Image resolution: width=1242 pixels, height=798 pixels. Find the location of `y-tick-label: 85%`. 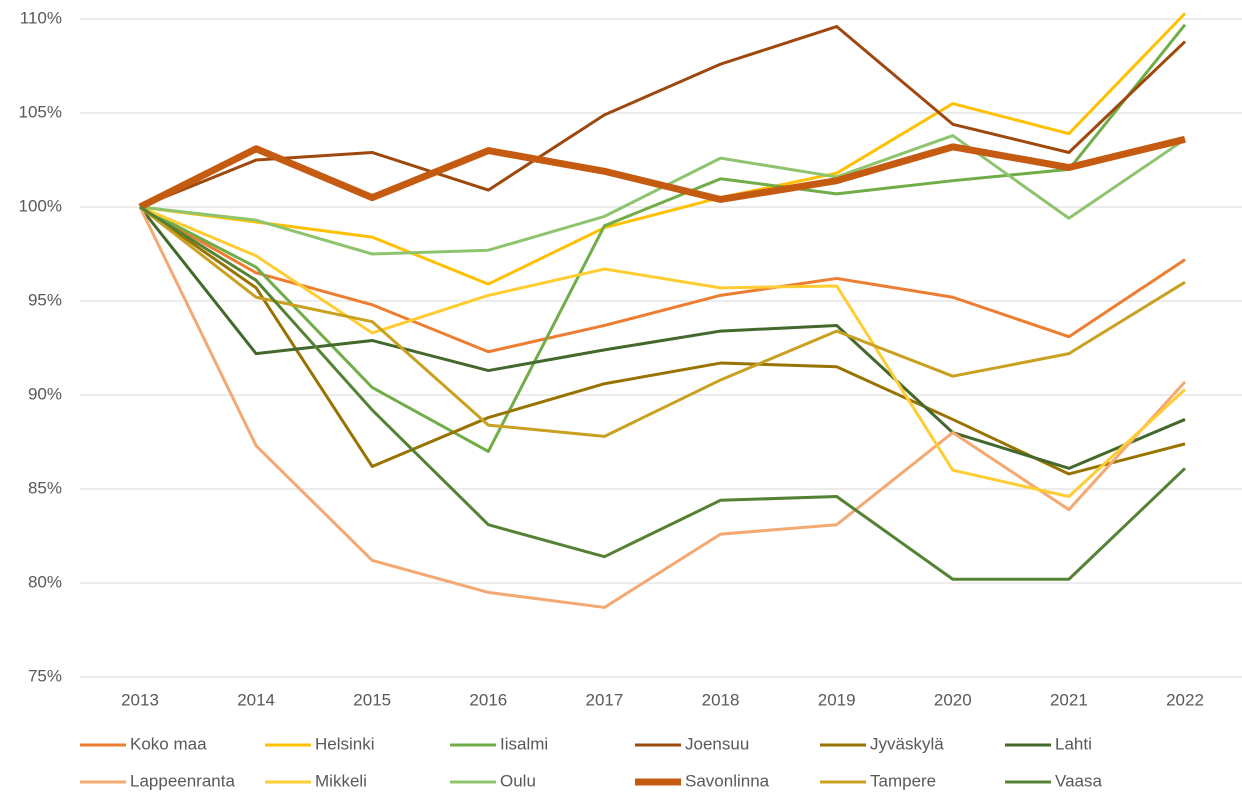

y-tick-label: 85% is located at coordinates (45, 487).